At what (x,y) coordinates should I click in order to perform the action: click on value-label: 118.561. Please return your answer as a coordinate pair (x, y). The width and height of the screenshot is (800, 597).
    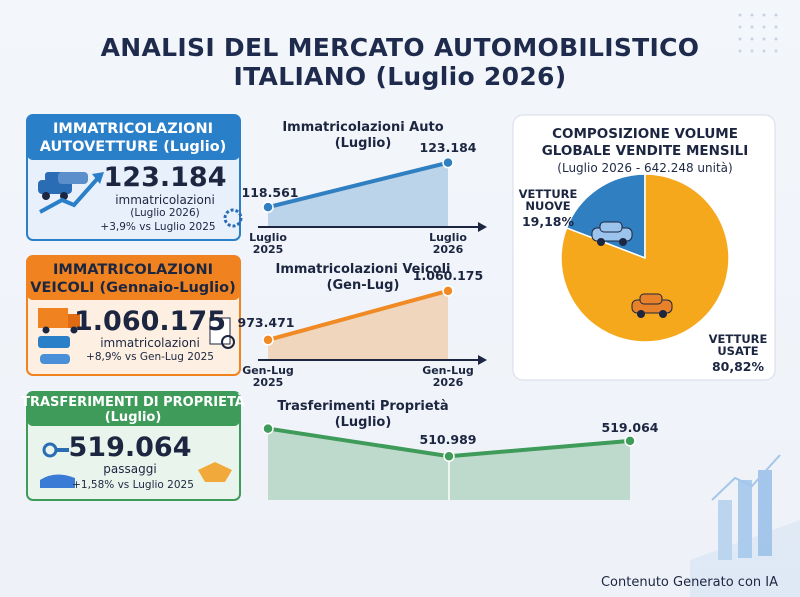
    Looking at the image, I should click on (270, 192).